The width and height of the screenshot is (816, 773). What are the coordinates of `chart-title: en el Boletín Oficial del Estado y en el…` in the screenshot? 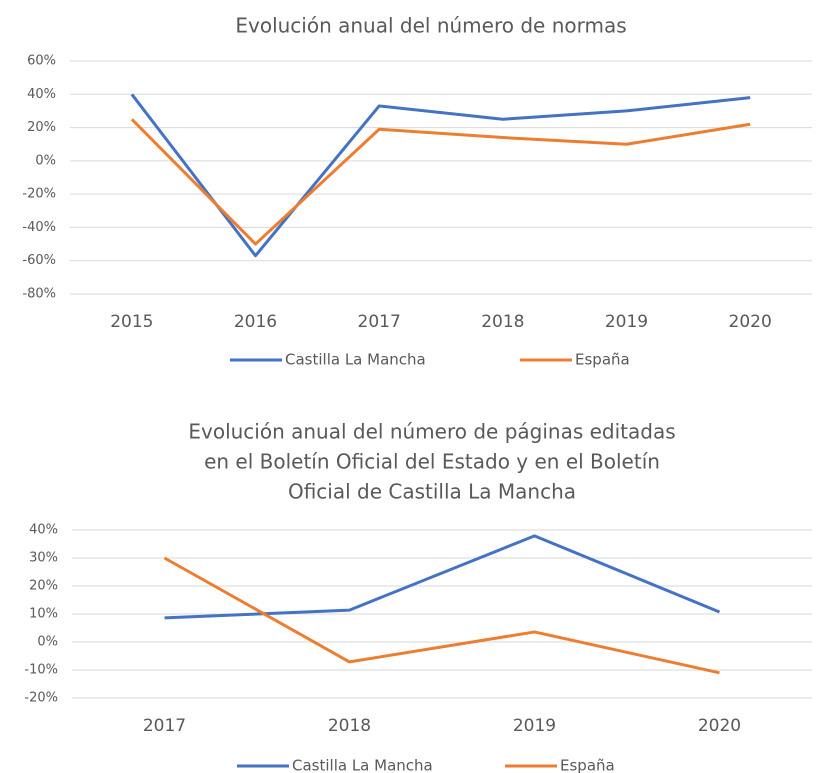 It's located at (432, 462).